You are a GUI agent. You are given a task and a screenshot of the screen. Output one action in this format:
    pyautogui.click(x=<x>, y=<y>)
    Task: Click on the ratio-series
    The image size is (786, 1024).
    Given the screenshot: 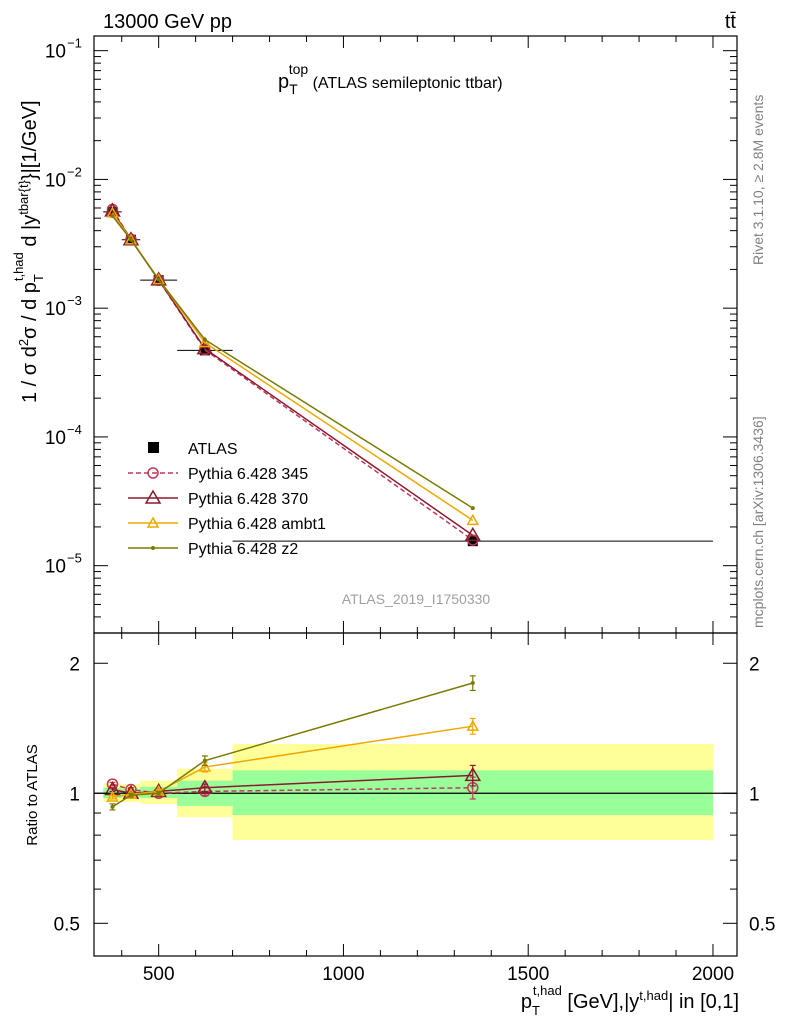 What is the action you would take?
    pyautogui.click(x=293, y=743)
    